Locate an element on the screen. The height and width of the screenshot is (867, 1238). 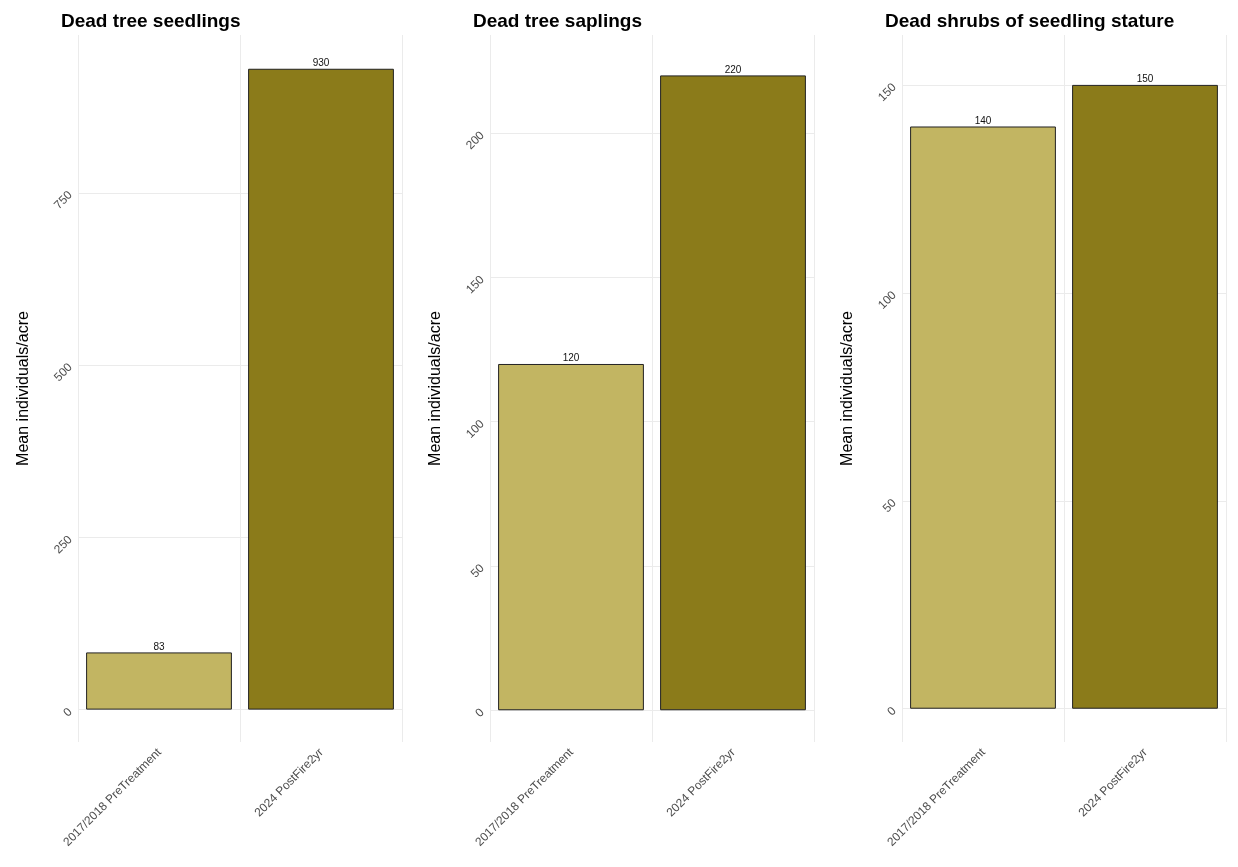
chart-title: Dead tree seedlings is located at coordinates (151, 20).